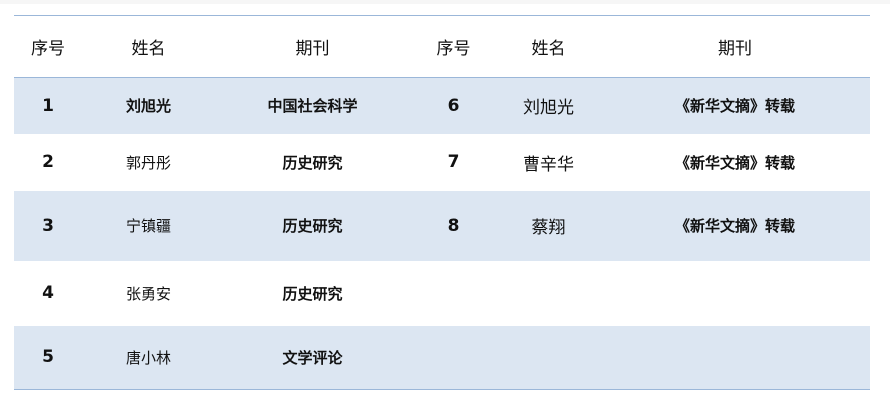 The width and height of the screenshot is (890, 402). Describe the element at coordinates (48, 162) in the screenshot. I see `cell-no: 2` at that location.